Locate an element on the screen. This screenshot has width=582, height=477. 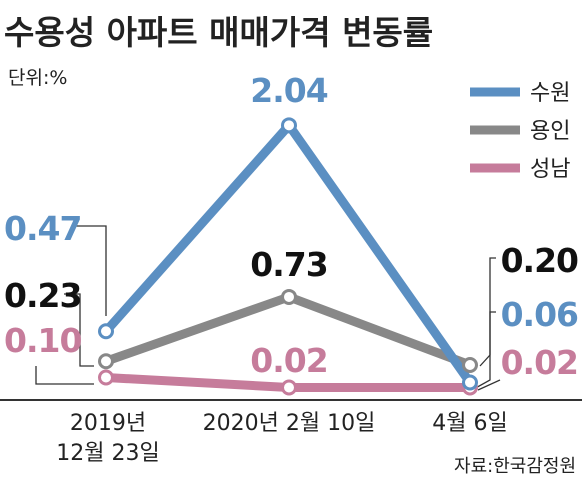
source-label: 자료:한국감정원 is located at coordinates (515, 466).